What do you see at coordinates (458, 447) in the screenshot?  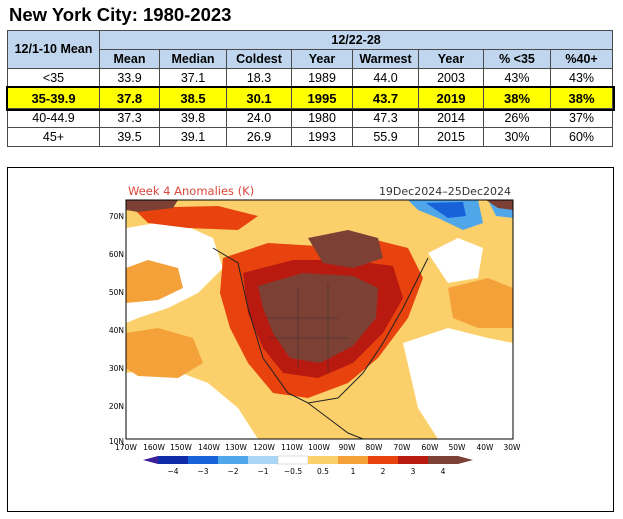 I see `lon-label: 50W` at bounding box center [458, 447].